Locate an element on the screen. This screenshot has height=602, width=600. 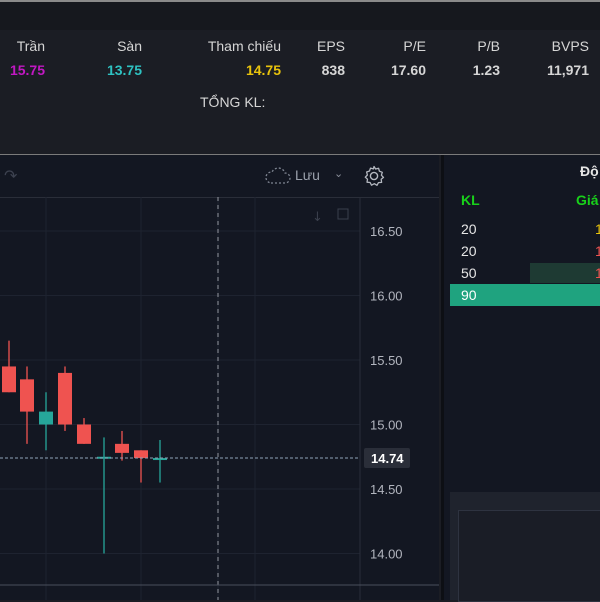
top-bar is located at coordinates (300, 15).